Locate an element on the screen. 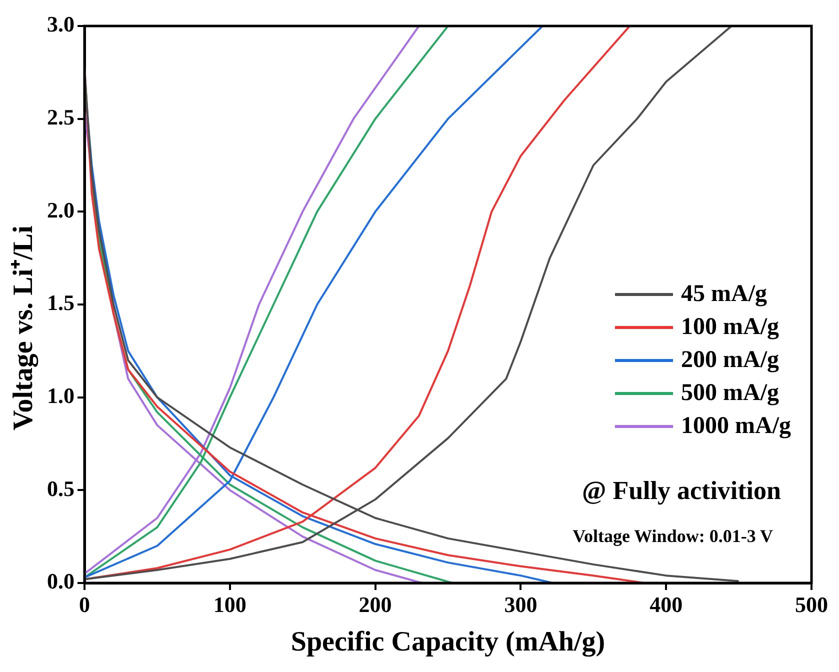 The width and height of the screenshot is (839, 672). x-tick-label: 500 is located at coordinates (811, 604).